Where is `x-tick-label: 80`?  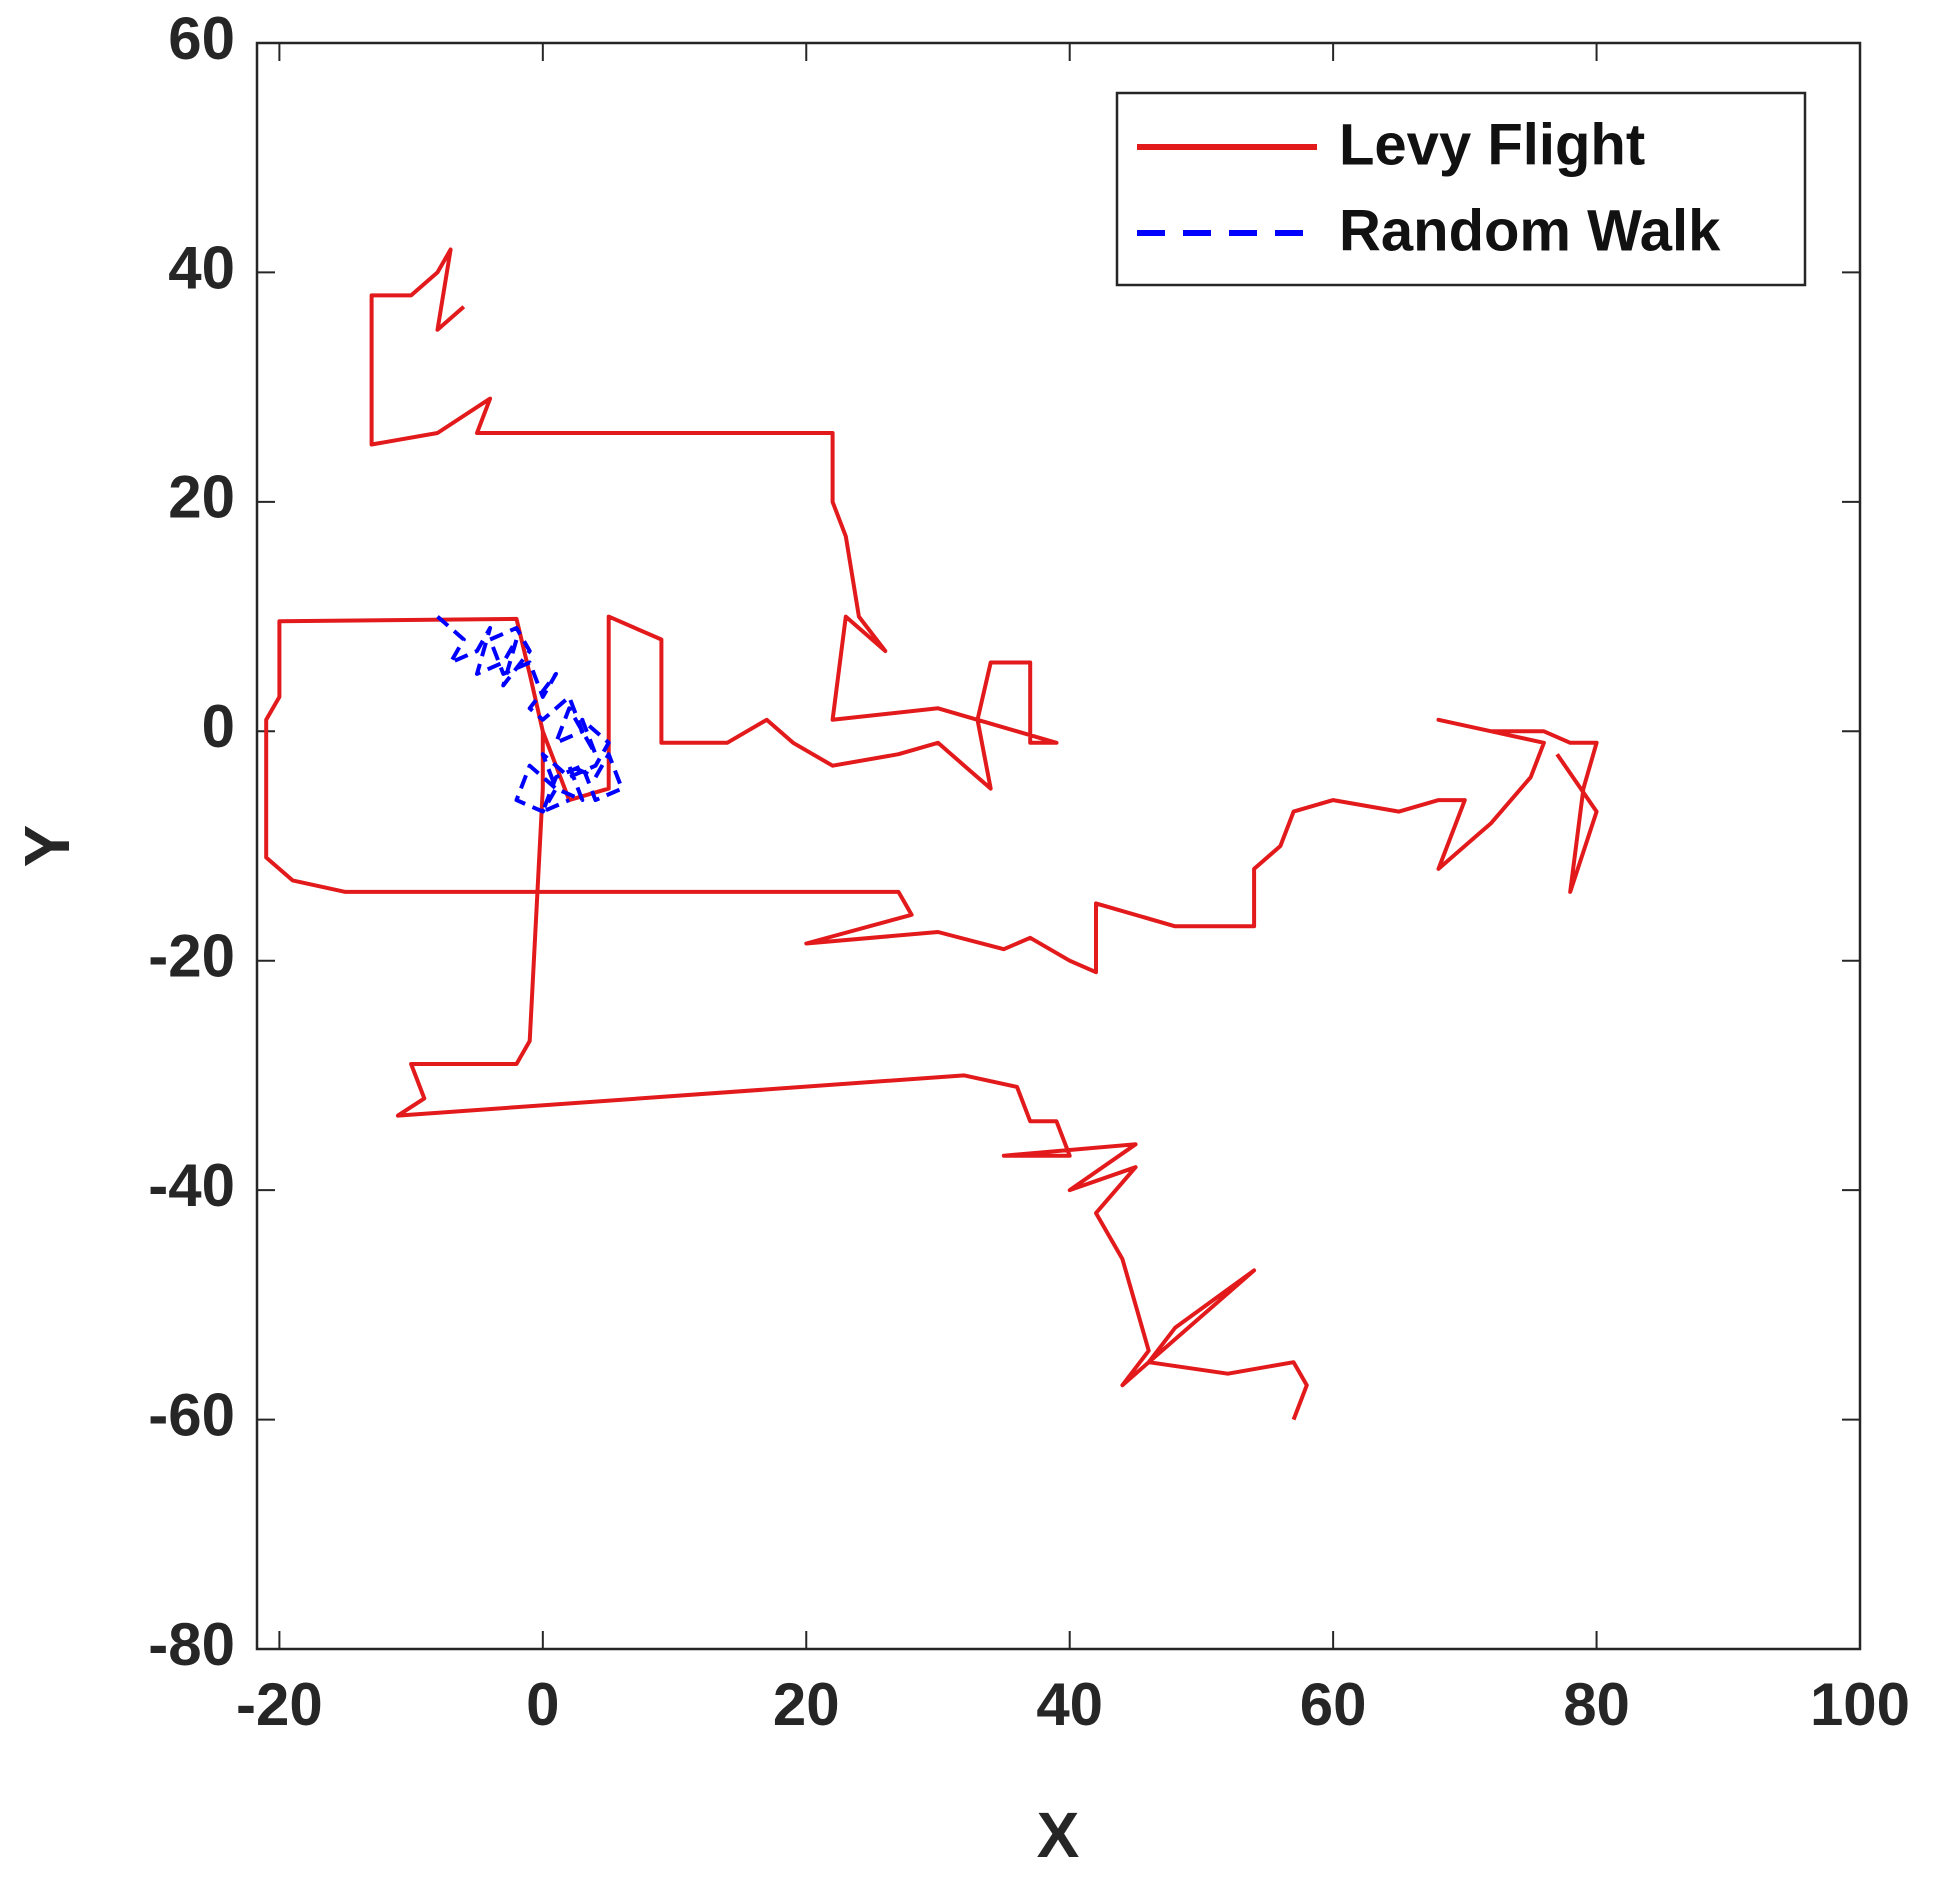
x-tick-label: 80 is located at coordinates (1596, 1704).